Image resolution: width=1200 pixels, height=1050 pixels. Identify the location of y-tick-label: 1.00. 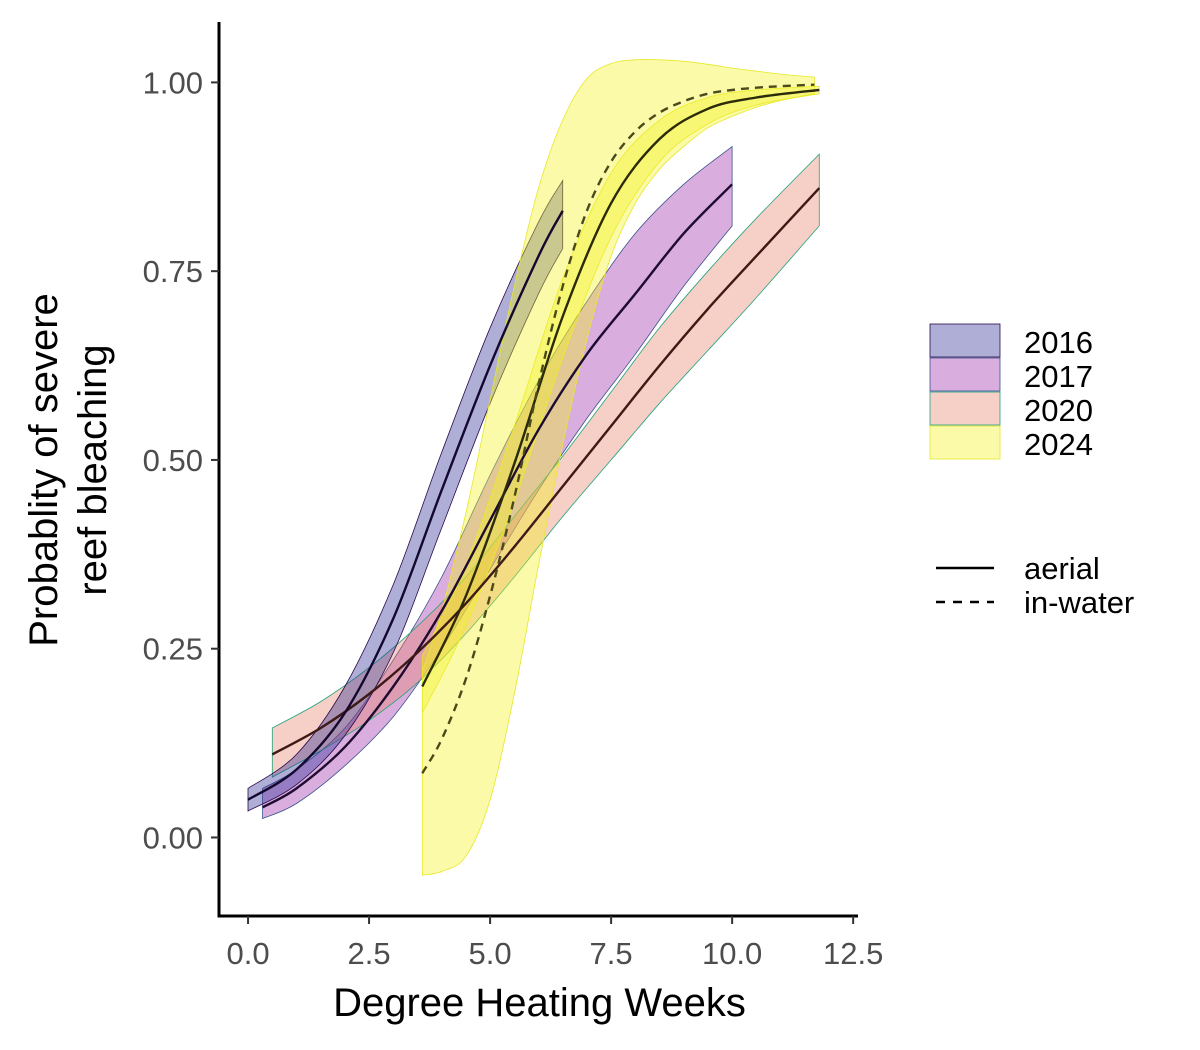
(173, 82).